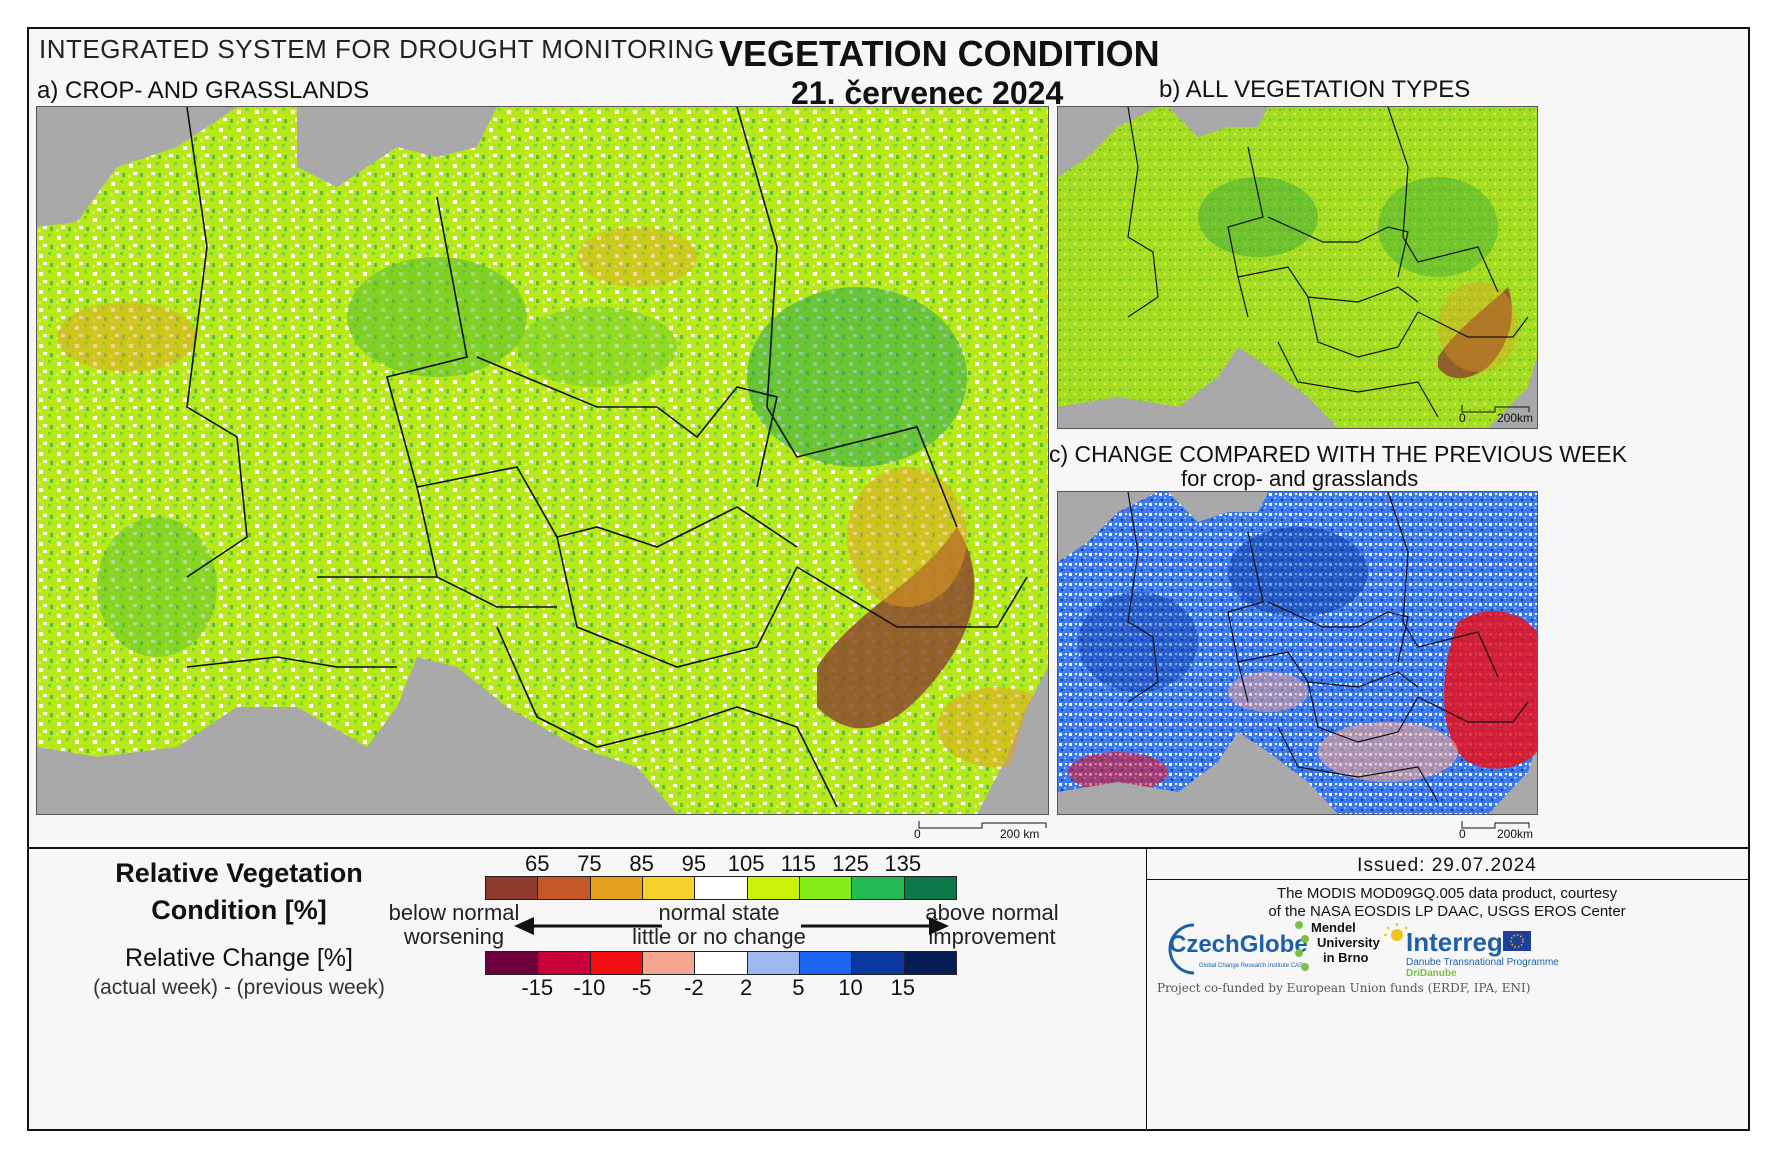  What do you see at coordinates (903, 987) in the screenshot?
I see `change-tick-label: 15` at bounding box center [903, 987].